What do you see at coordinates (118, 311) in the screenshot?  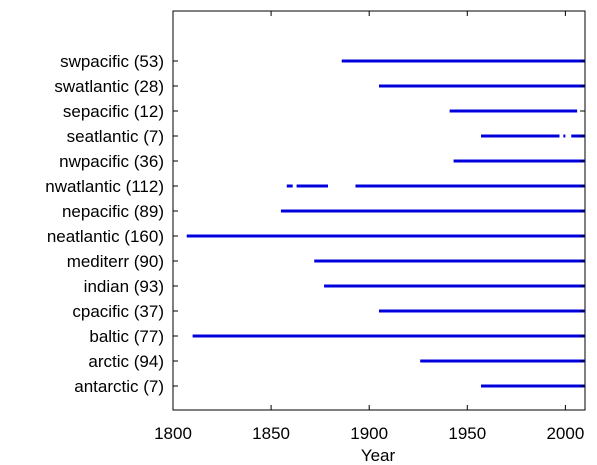 I see `y-category-label: cpacific (37)` at bounding box center [118, 311].